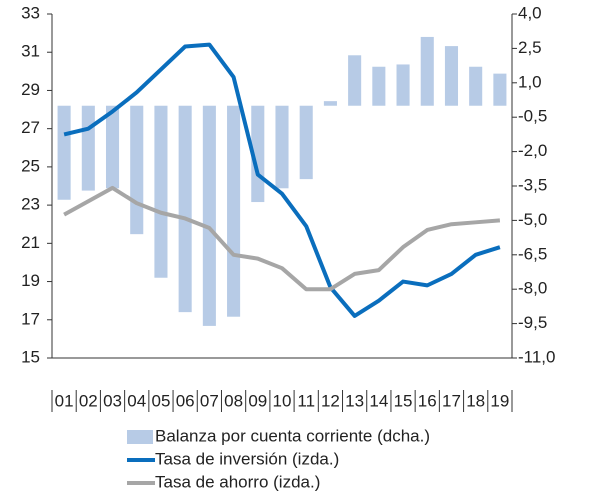  Describe the element at coordinates (532, 116) in the screenshot. I see `y2-tick-label: -0,5` at that location.